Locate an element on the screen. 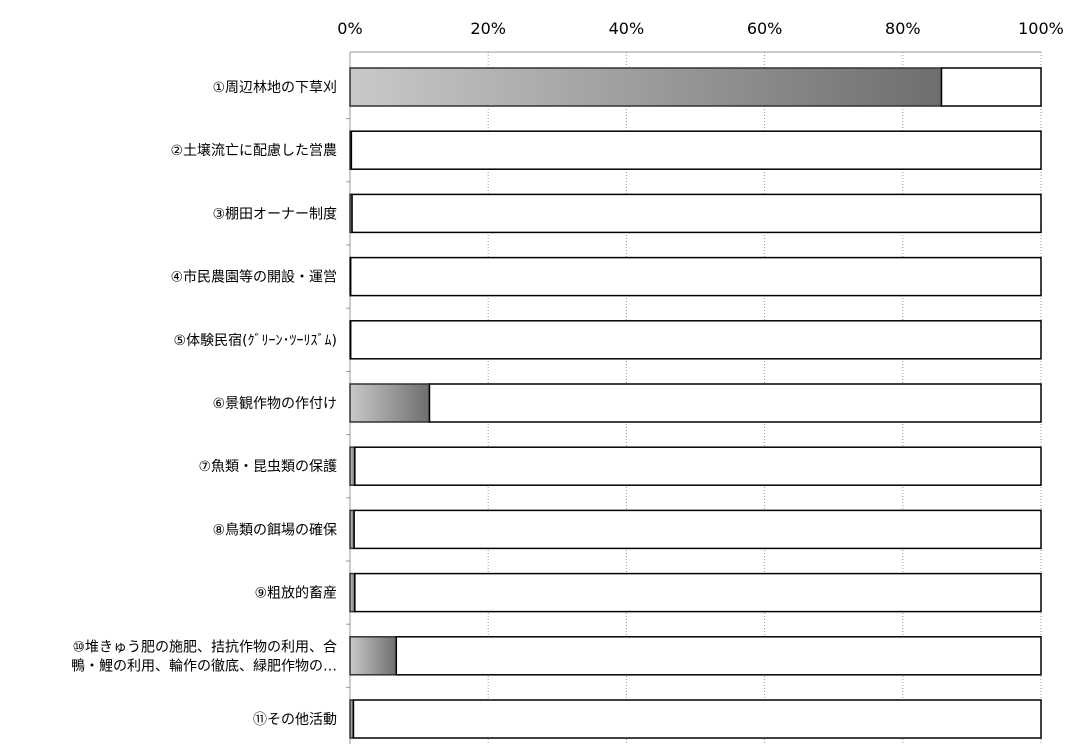 The width and height of the screenshot is (1070, 744). category-label: ④市民農園等の開設・運営 is located at coordinates (253, 277).